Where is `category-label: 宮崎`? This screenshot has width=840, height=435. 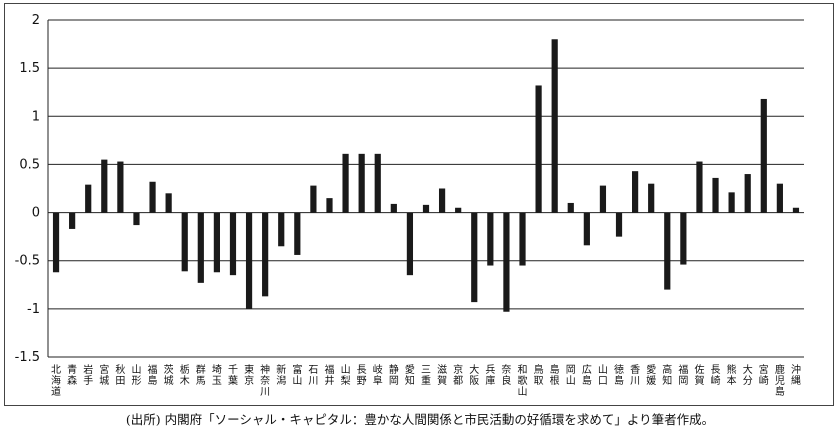 category-label: 宮崎 is located at coordinates (764, 375).